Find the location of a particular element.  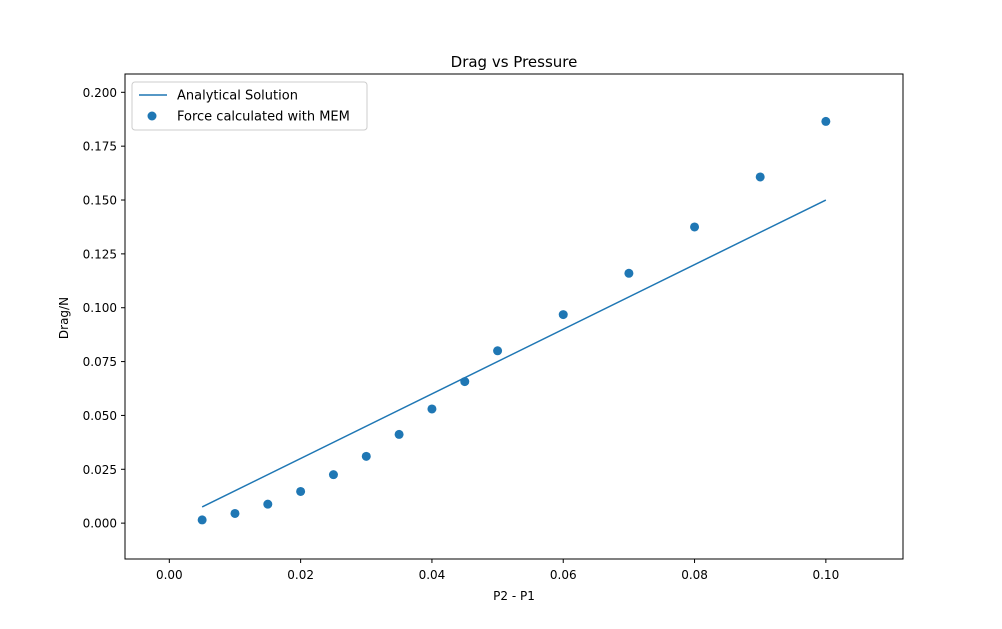

x-tick-label: 0.10 is located at coordinates (825, 575).